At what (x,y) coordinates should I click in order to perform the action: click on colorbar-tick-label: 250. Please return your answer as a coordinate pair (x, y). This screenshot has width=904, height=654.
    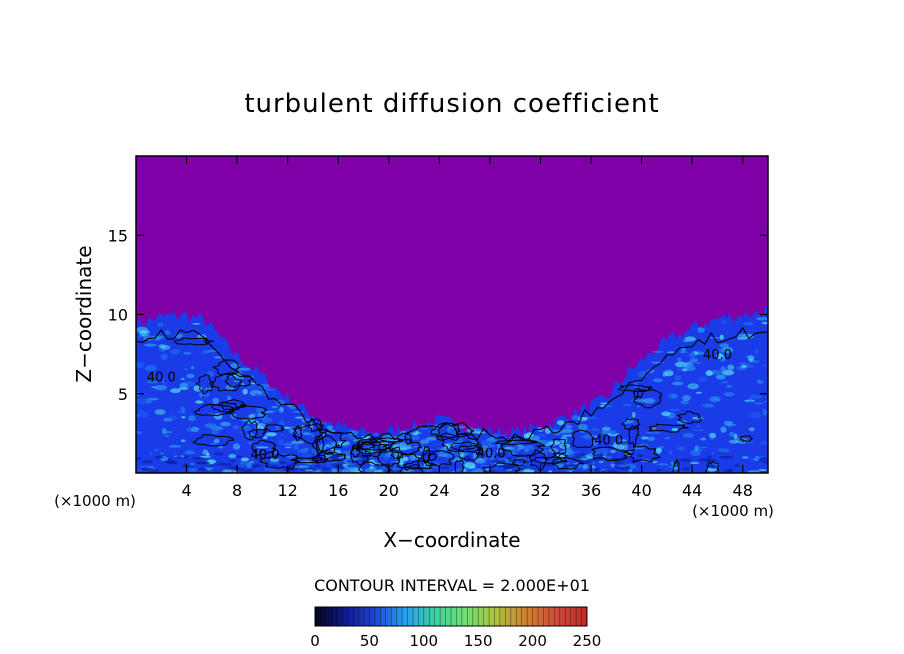
    Looking at the image, I should click on (587, 641).